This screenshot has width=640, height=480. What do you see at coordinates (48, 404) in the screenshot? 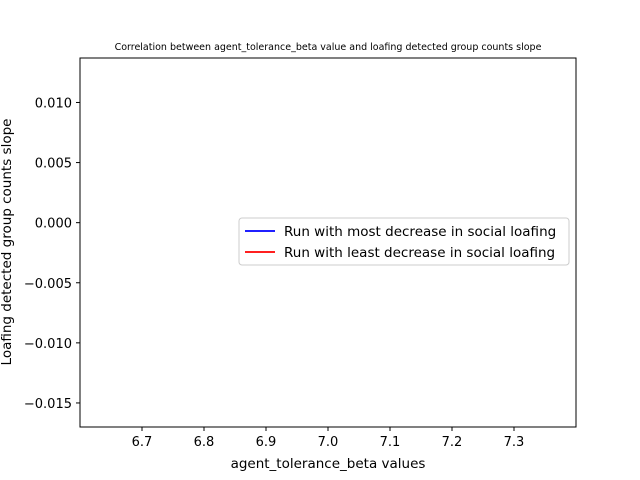
I see `y-tick-label: −0.015` at bounding box center [48, 404].